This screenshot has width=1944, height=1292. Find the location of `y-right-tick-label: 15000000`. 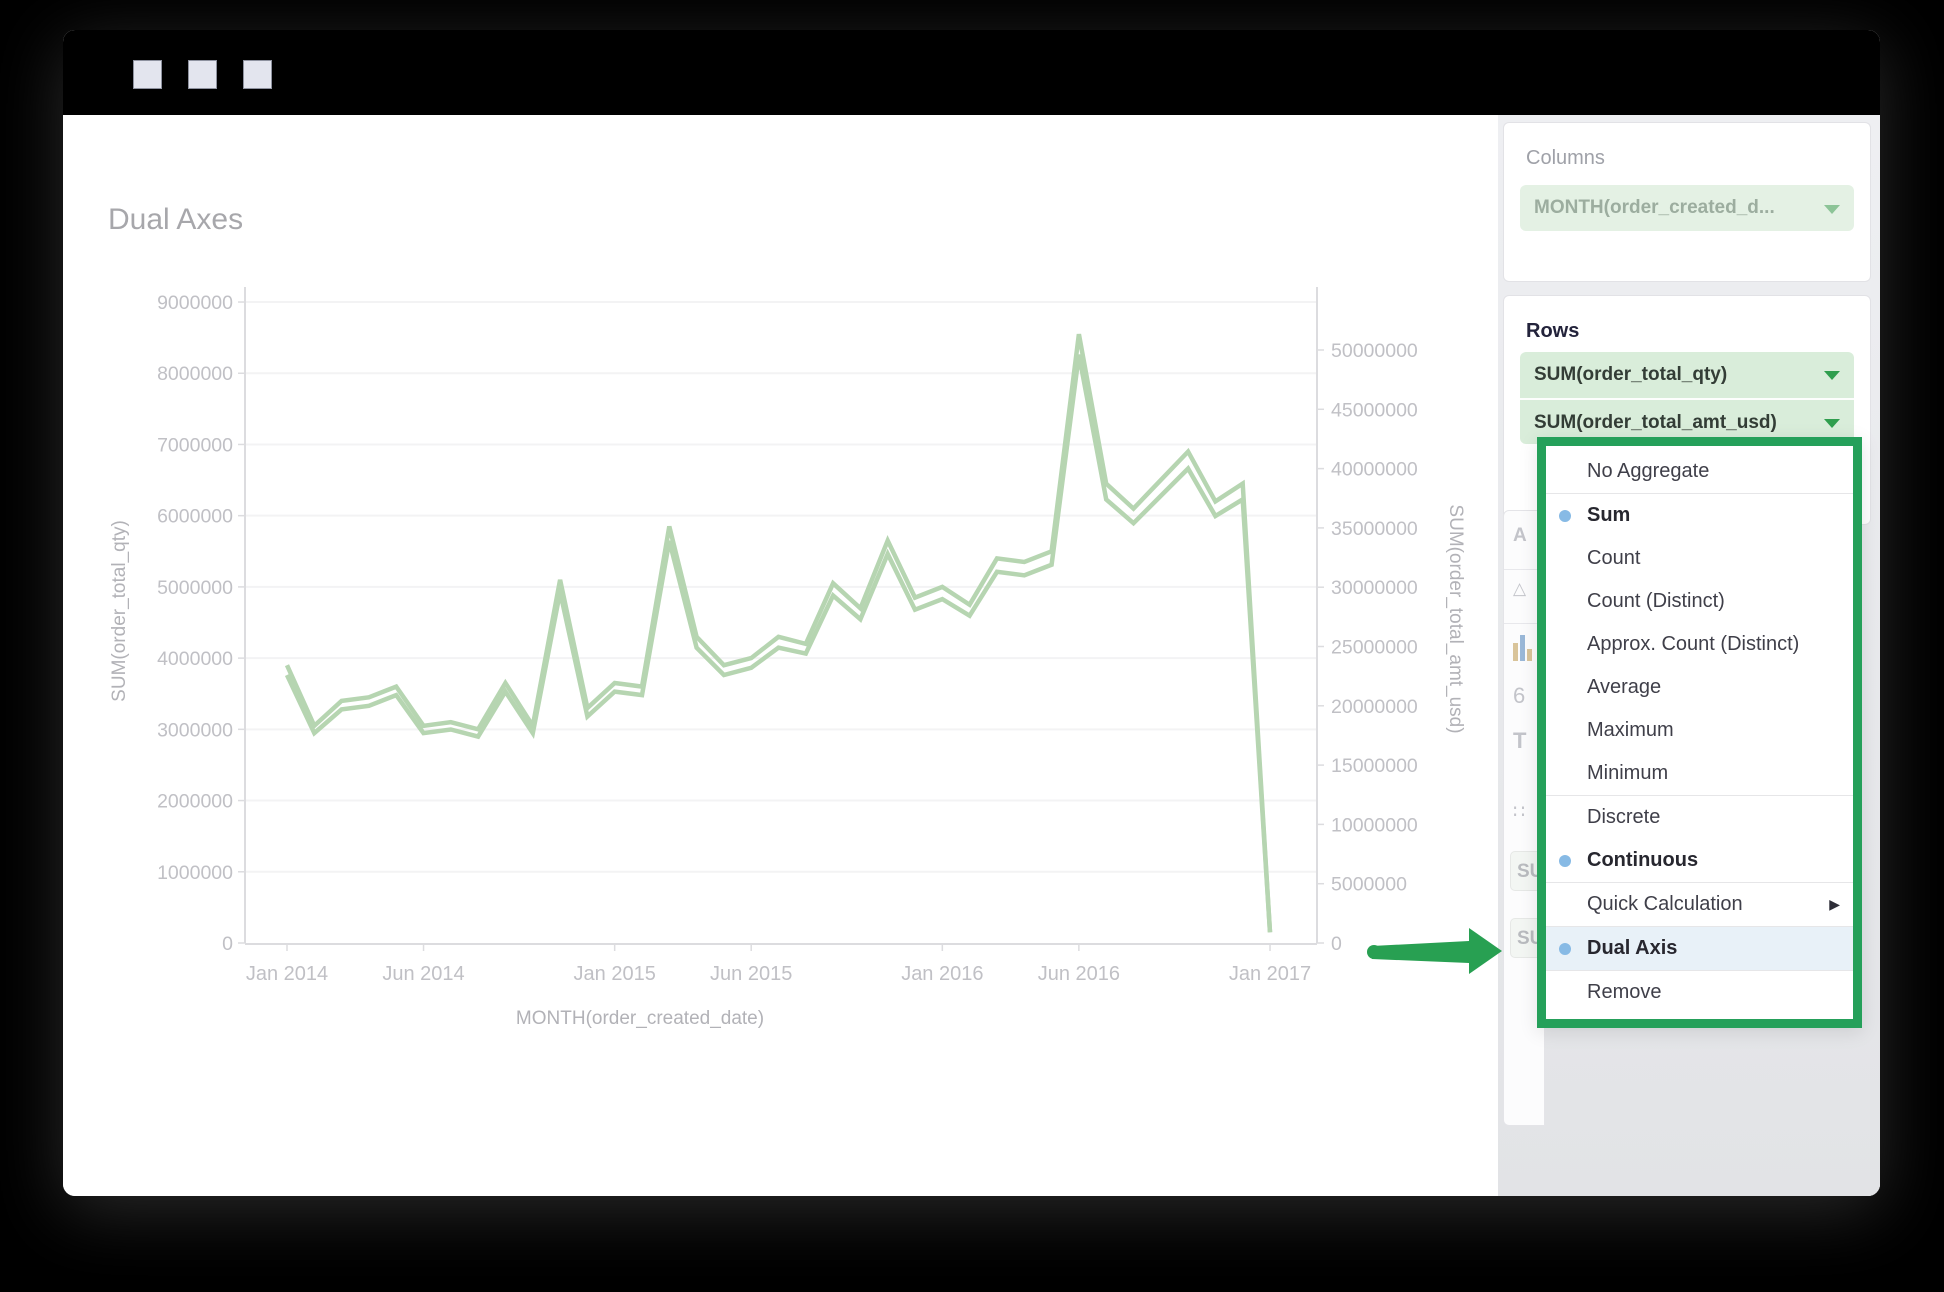

y-right-tick-label: 15000000 is located at coordinates (1374, 766).